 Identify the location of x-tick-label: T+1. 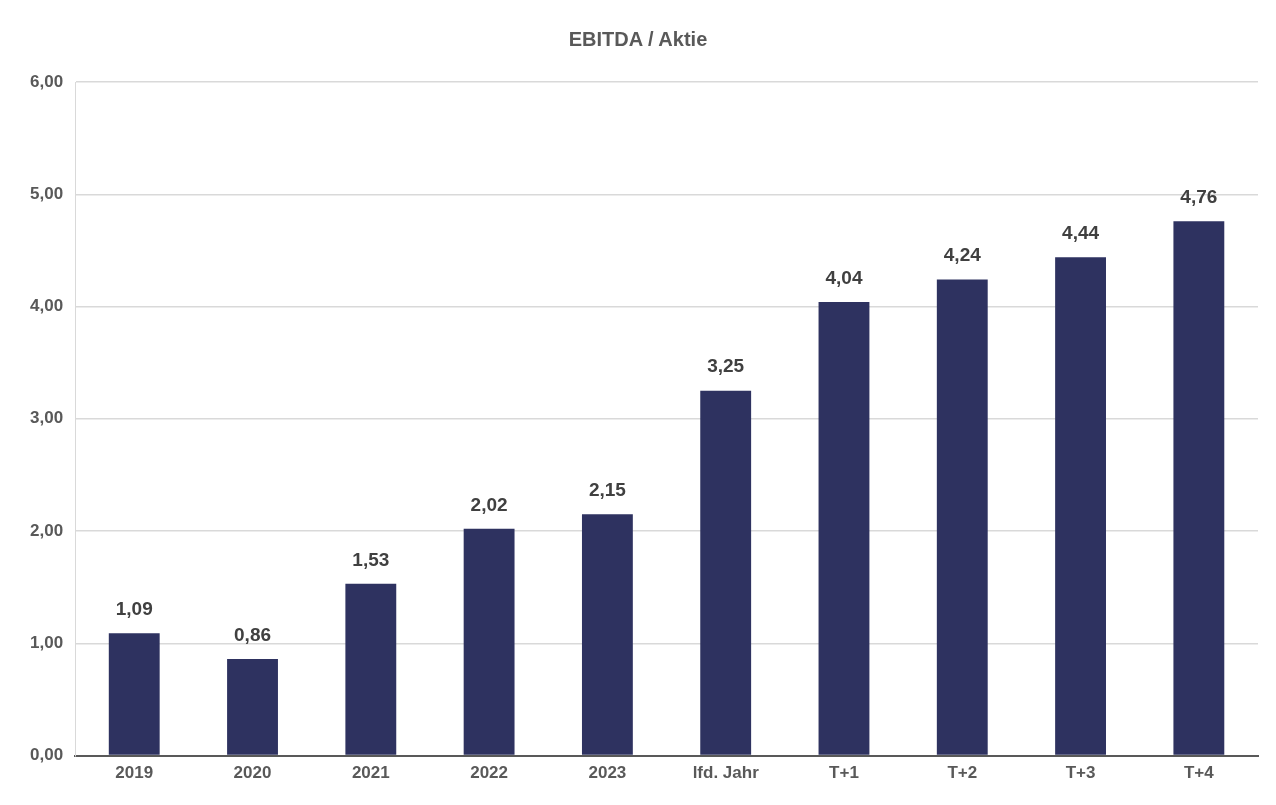
(844, 773).